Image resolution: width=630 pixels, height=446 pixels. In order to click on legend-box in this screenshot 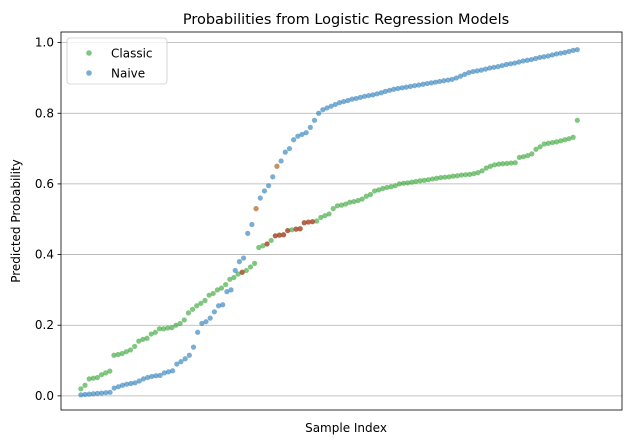, I will do `click(117, 61)`.